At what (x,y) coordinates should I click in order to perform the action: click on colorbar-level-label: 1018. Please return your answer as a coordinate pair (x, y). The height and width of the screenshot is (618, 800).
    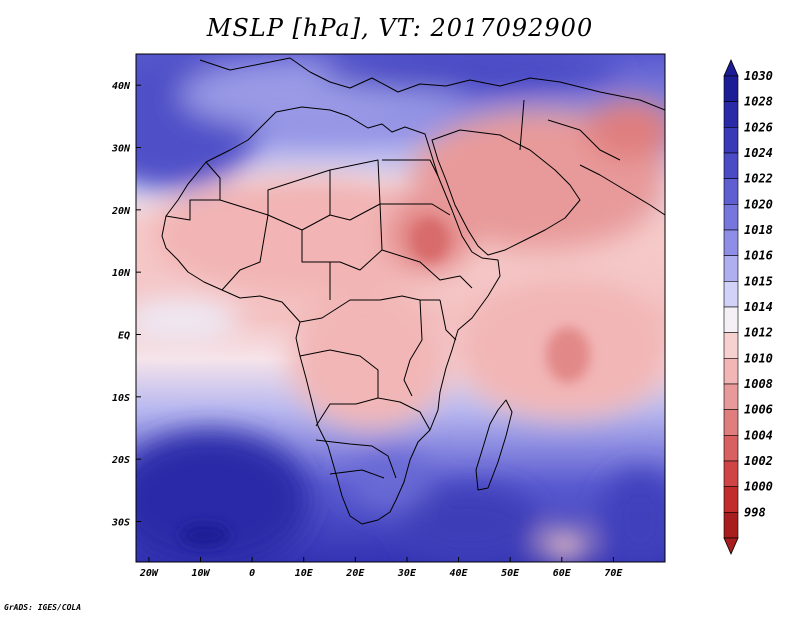
    Looking at the image, I should click on (758, 230).